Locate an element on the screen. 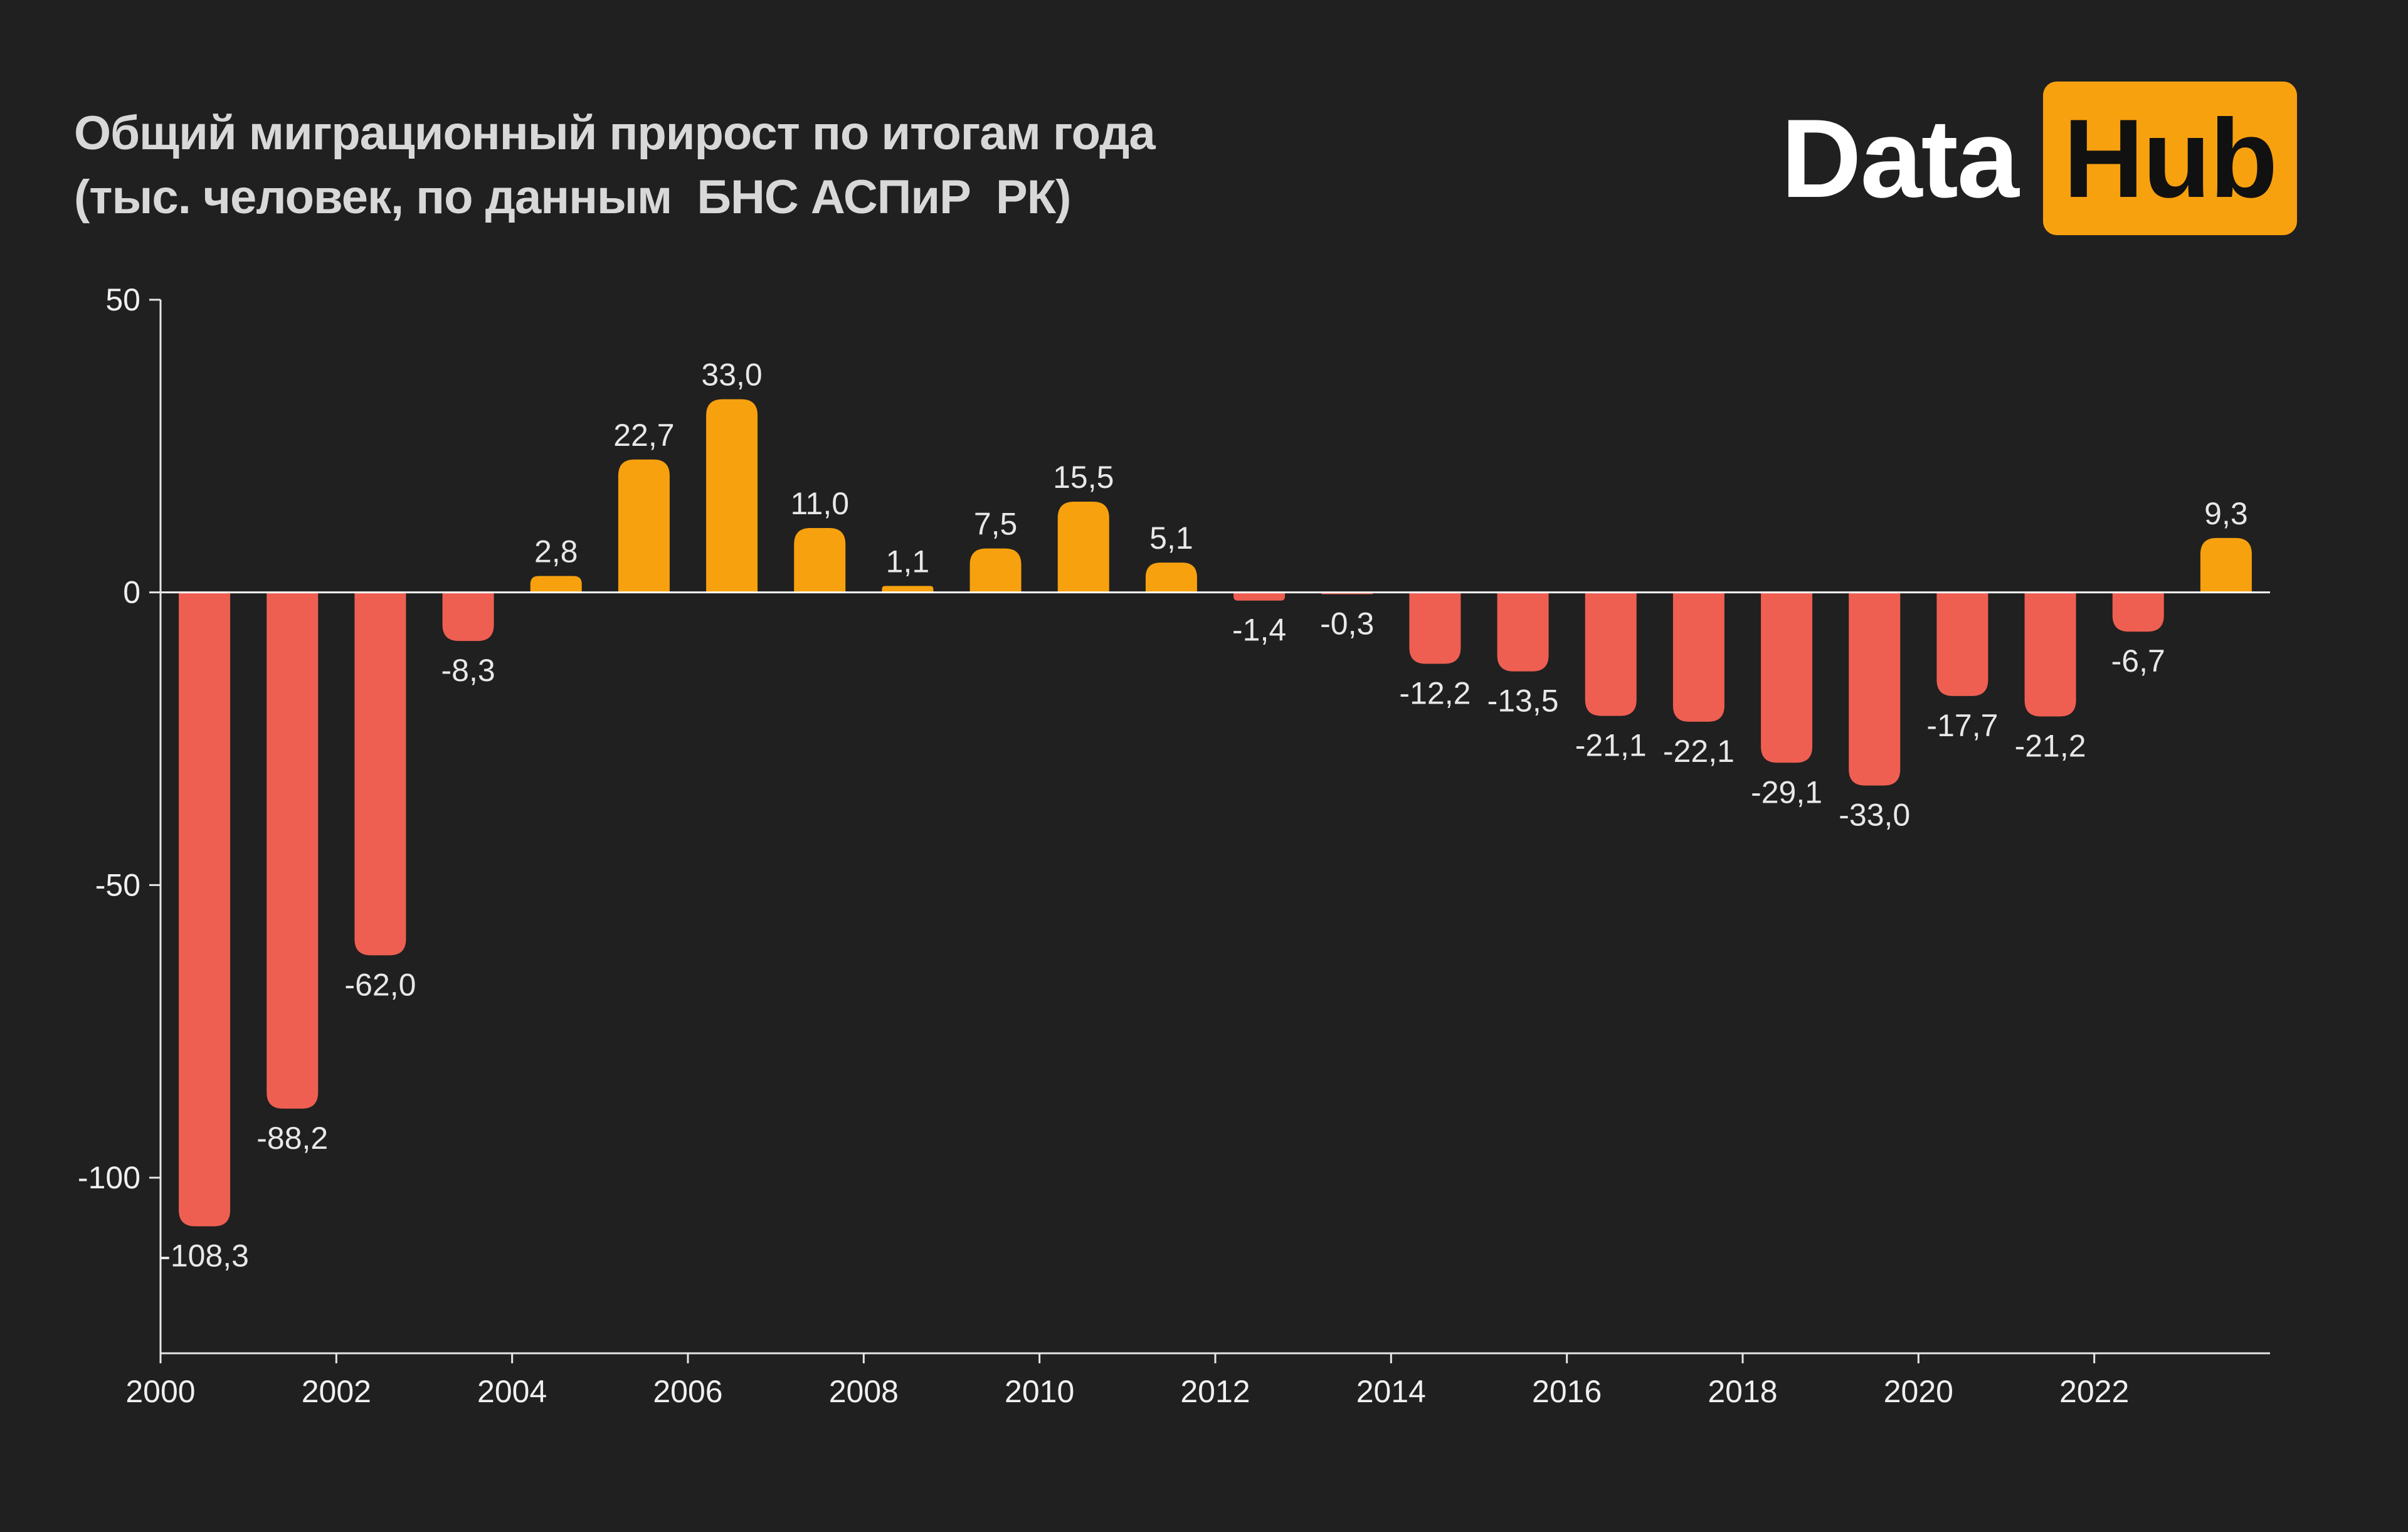 This screenshot has width=2408, height=1532. data-label-2008: 1,1 is located at coordinates (908, 561).